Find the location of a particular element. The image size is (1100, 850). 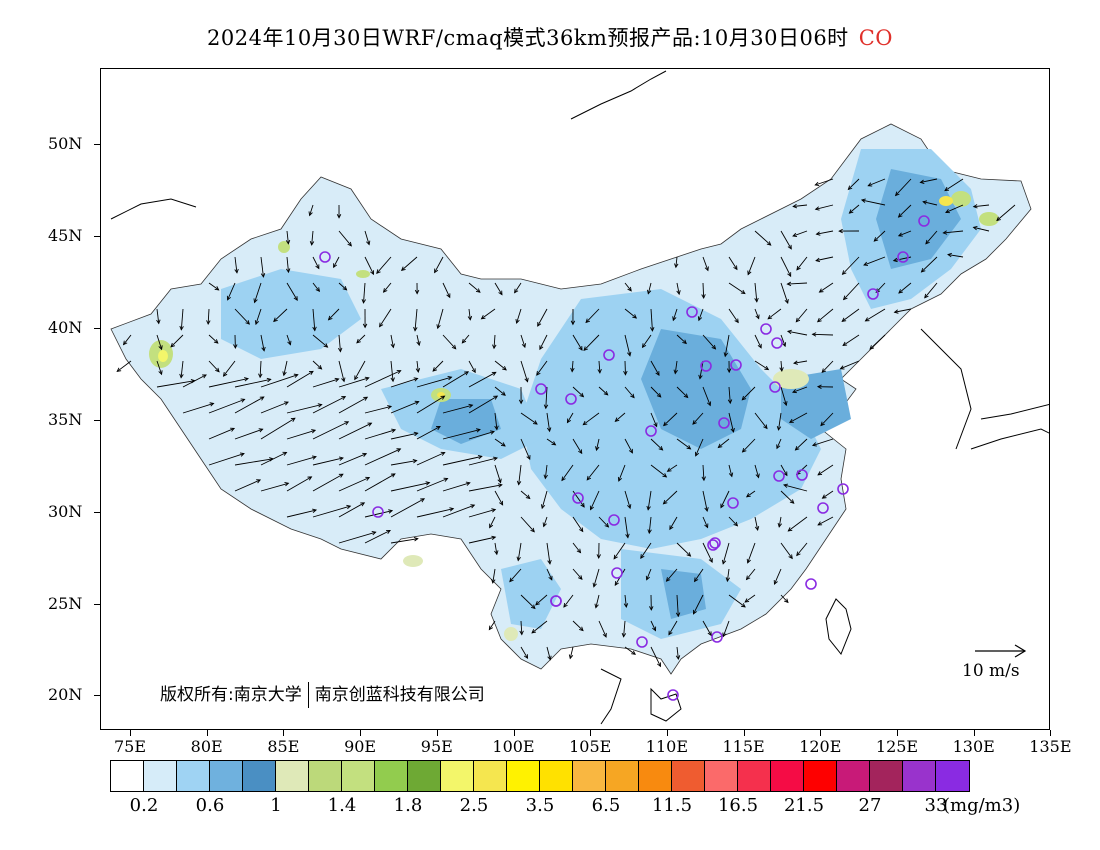

lon-tick is located at coordinates (897, 733).